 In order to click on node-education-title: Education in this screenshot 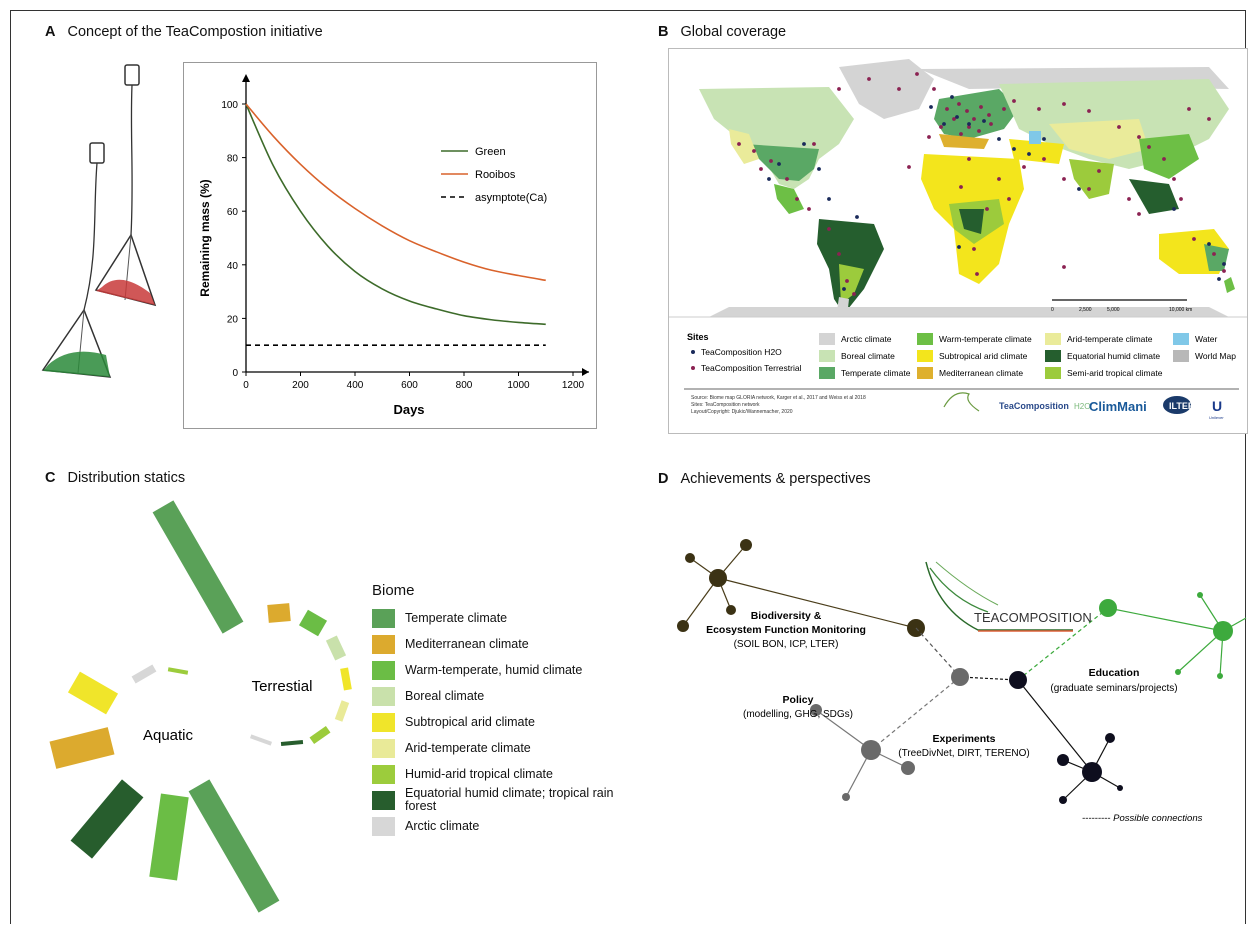, I will do `click(1114, 673)`.